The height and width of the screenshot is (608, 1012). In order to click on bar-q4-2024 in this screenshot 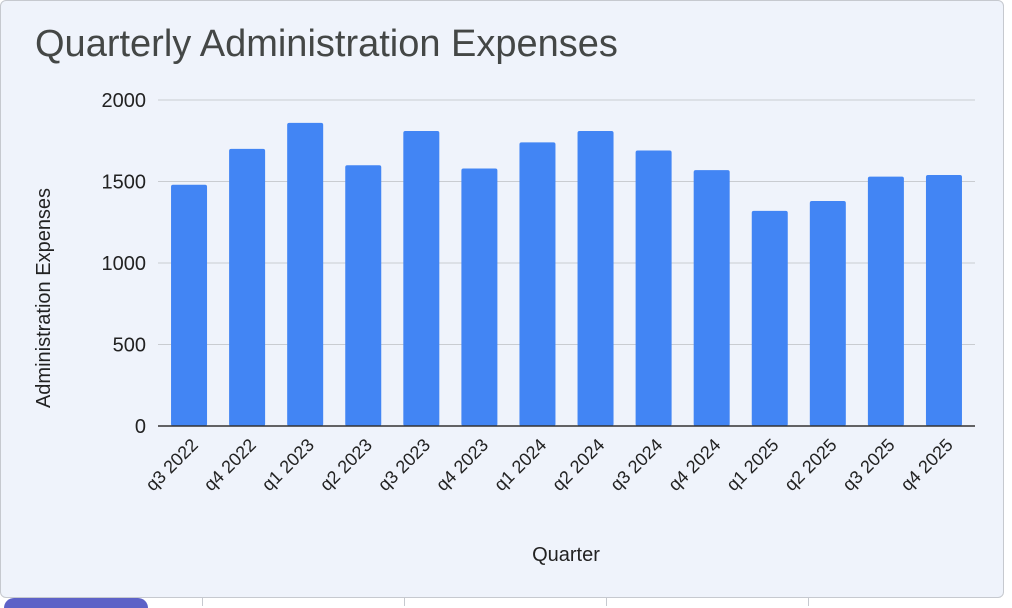, I will do `click(711, 298)`.